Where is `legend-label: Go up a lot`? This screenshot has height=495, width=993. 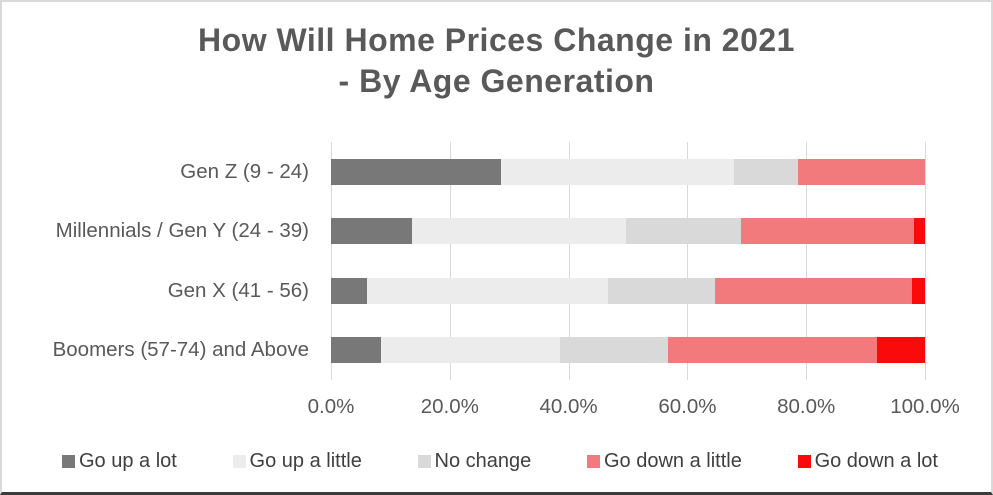 legend-label: Go up a lot is located at coordinates (128, 460).